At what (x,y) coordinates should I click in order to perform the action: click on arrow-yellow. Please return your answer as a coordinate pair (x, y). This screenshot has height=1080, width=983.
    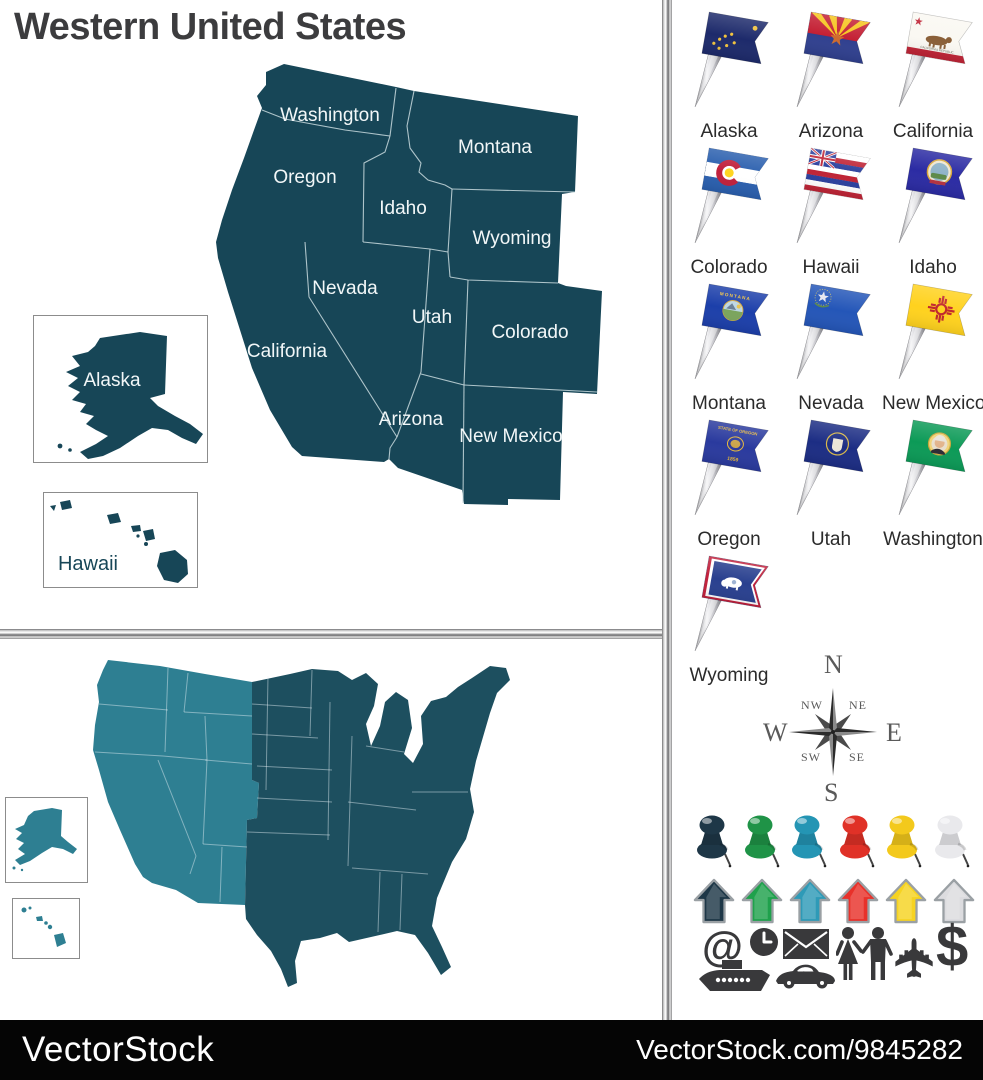
    Looking at the image, I should click on (906, 903).